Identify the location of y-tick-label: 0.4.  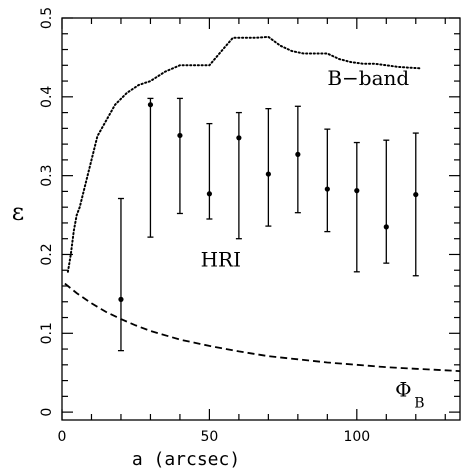
(47, 97).